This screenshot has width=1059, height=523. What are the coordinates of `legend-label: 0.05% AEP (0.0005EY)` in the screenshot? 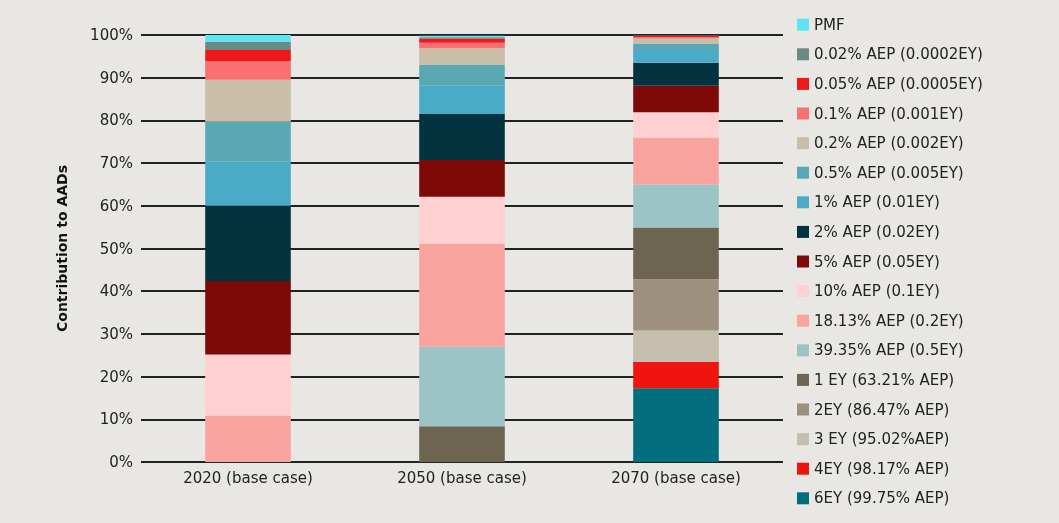 It's located at (898, 83).